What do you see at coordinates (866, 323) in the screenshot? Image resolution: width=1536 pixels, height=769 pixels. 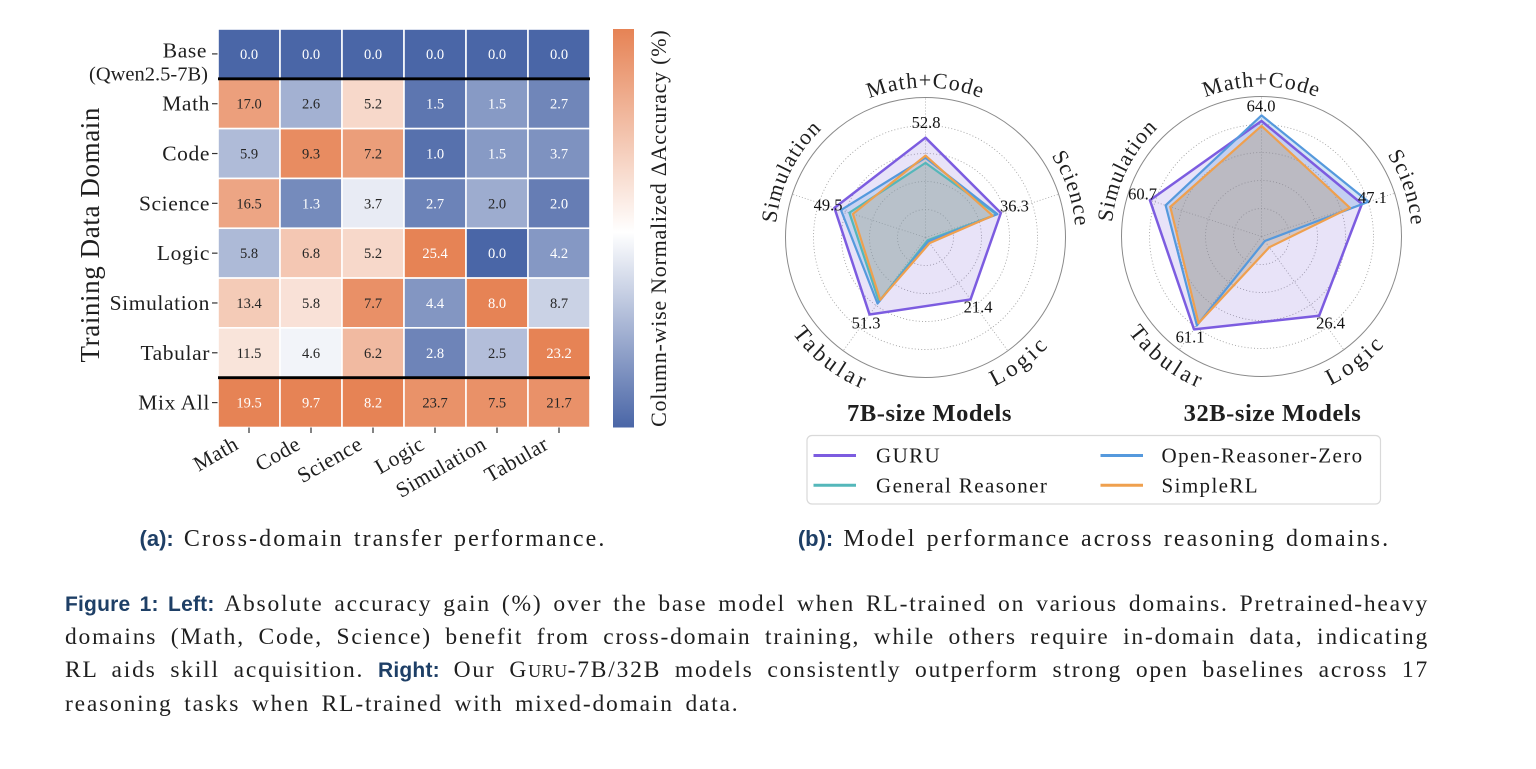 I see `svg-text: 51.3` at bounding box center [866, 323].